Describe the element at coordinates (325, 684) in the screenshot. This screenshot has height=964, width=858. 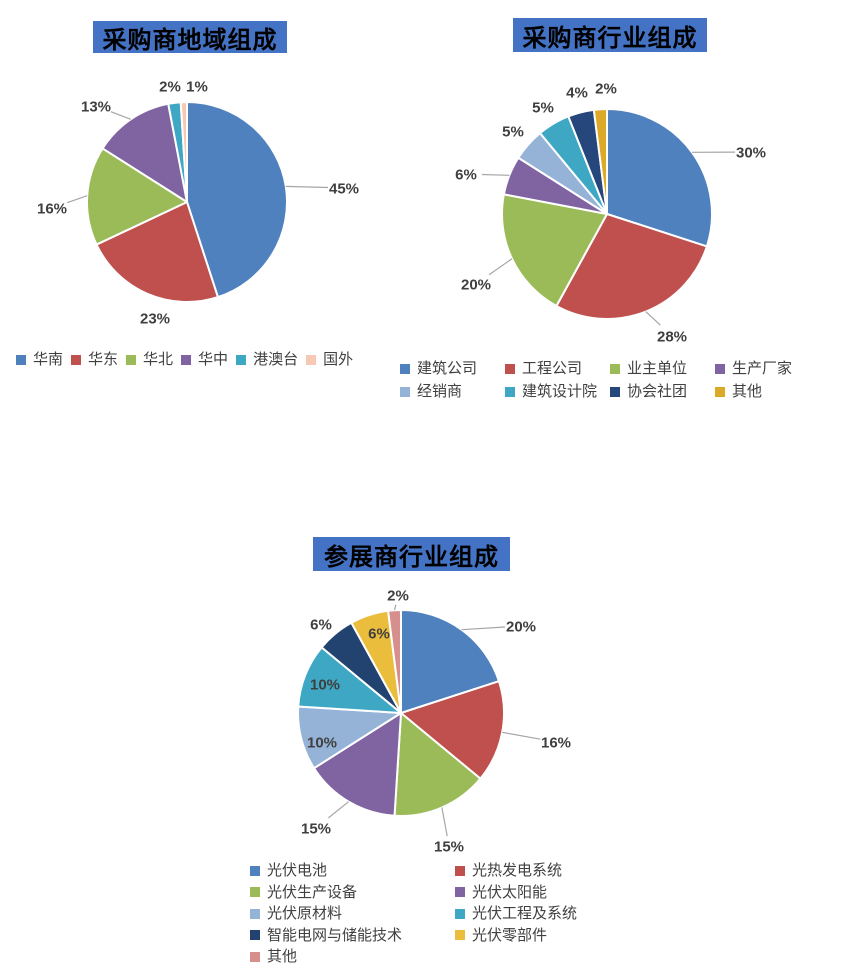
I see `pie-data-label-光伏工程及系统: 10%` at that location.